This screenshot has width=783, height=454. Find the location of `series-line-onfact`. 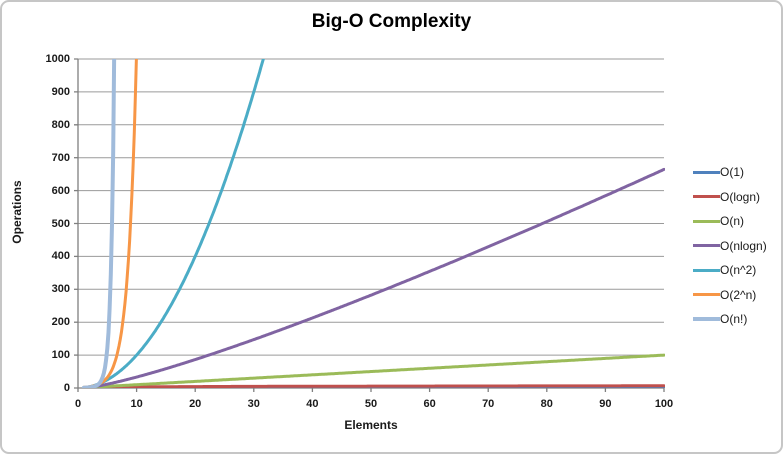

series-line-onfact is located at coordinates (99, 223).